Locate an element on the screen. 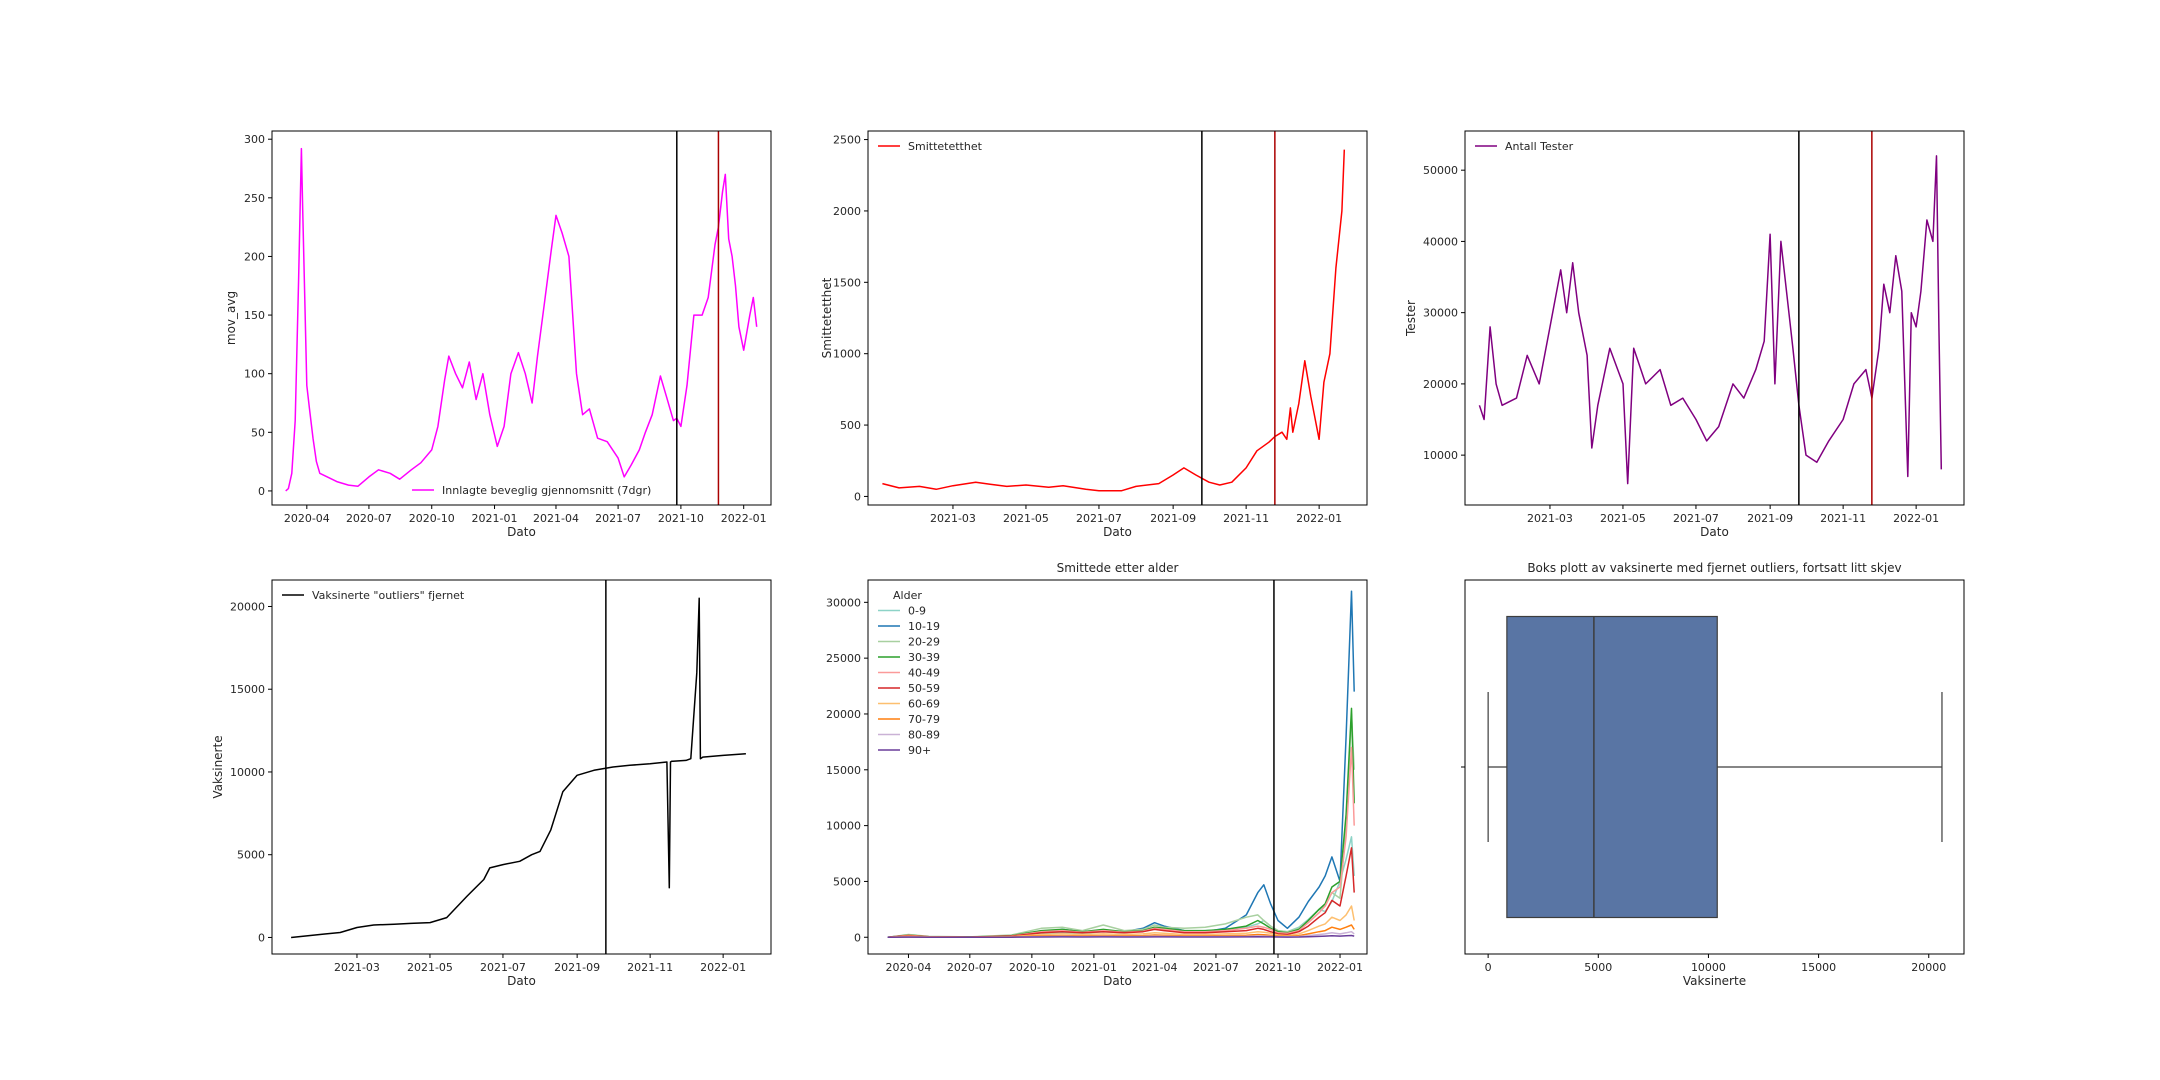  y-tick-label: 100 is located at coordinates (254, 374).